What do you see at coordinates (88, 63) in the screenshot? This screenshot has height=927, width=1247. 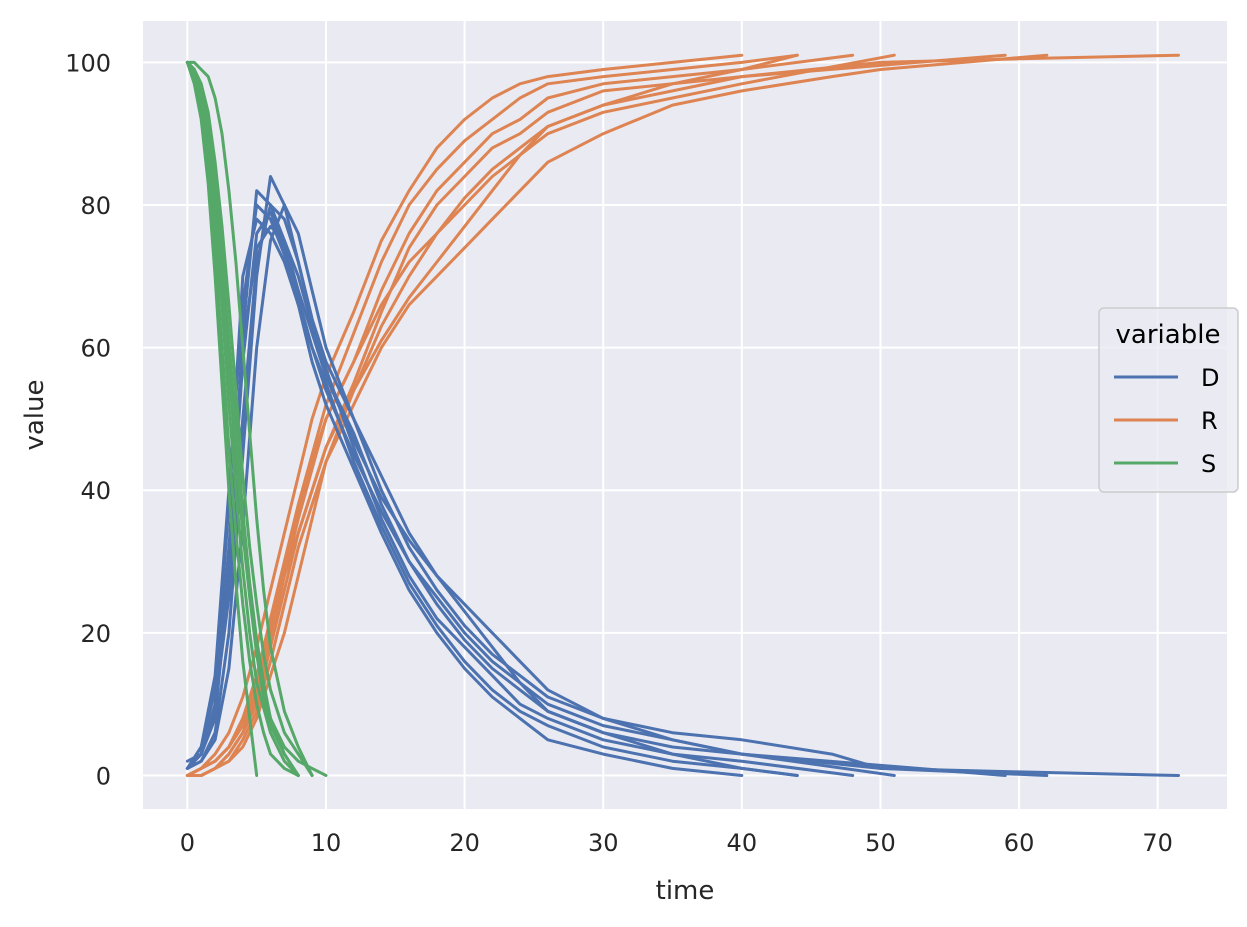 I see `y-tick-label: 100` at bounding box center [88, 63].